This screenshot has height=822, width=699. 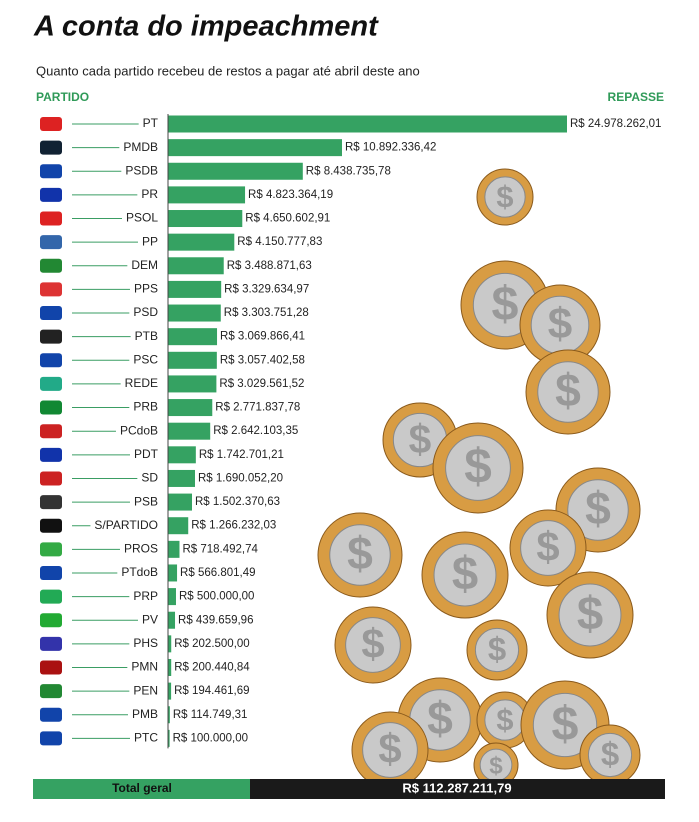 I want to click on value-label: R$ 3.488.871,63, so click(x=269, y=266).